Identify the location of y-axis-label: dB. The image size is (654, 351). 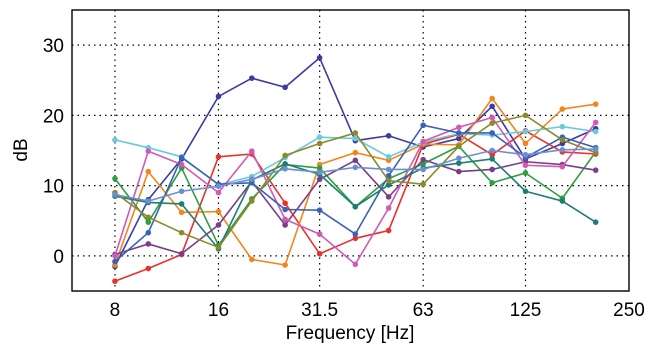
(21, 149).